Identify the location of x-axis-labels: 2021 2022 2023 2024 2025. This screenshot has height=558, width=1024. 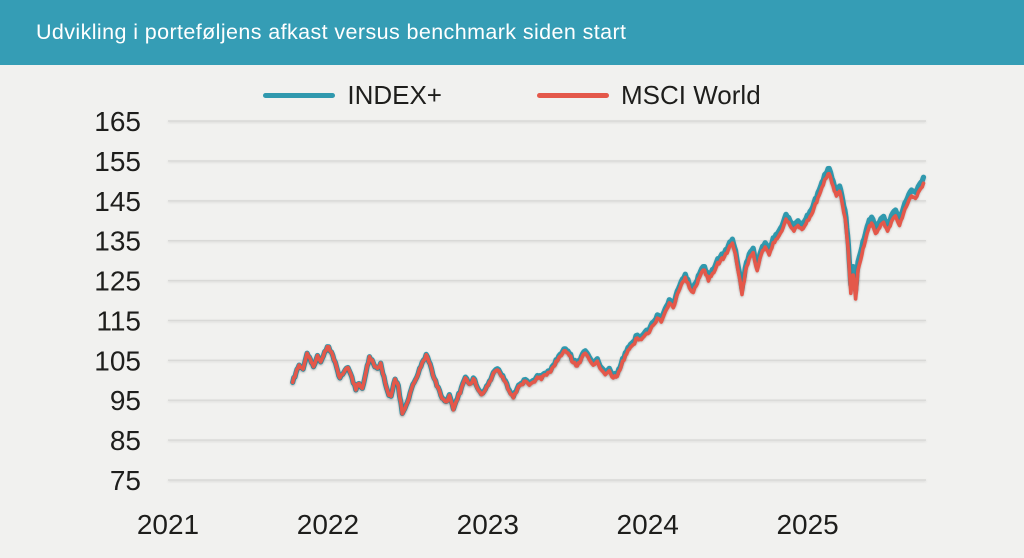
(488, 524).